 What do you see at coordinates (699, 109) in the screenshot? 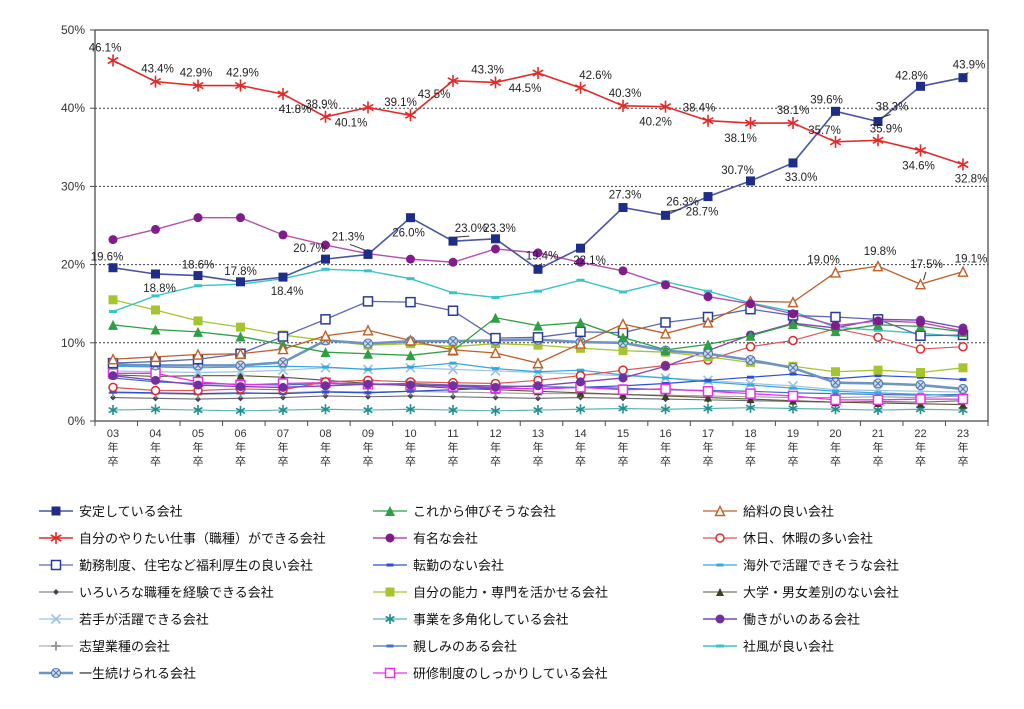
I see `data-label: 38.4%` at bounding box center [699, 109].